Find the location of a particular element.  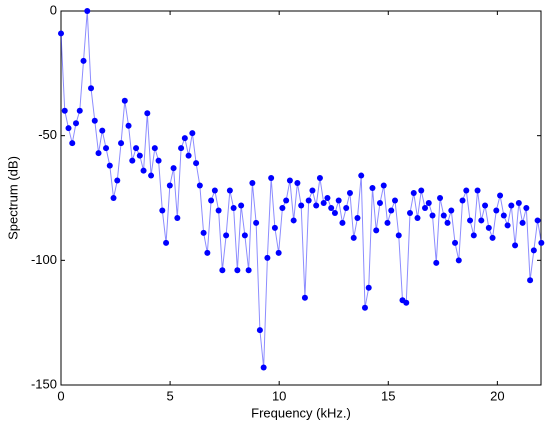

y-tick-label: -100 is located at coordinates (44, 259).